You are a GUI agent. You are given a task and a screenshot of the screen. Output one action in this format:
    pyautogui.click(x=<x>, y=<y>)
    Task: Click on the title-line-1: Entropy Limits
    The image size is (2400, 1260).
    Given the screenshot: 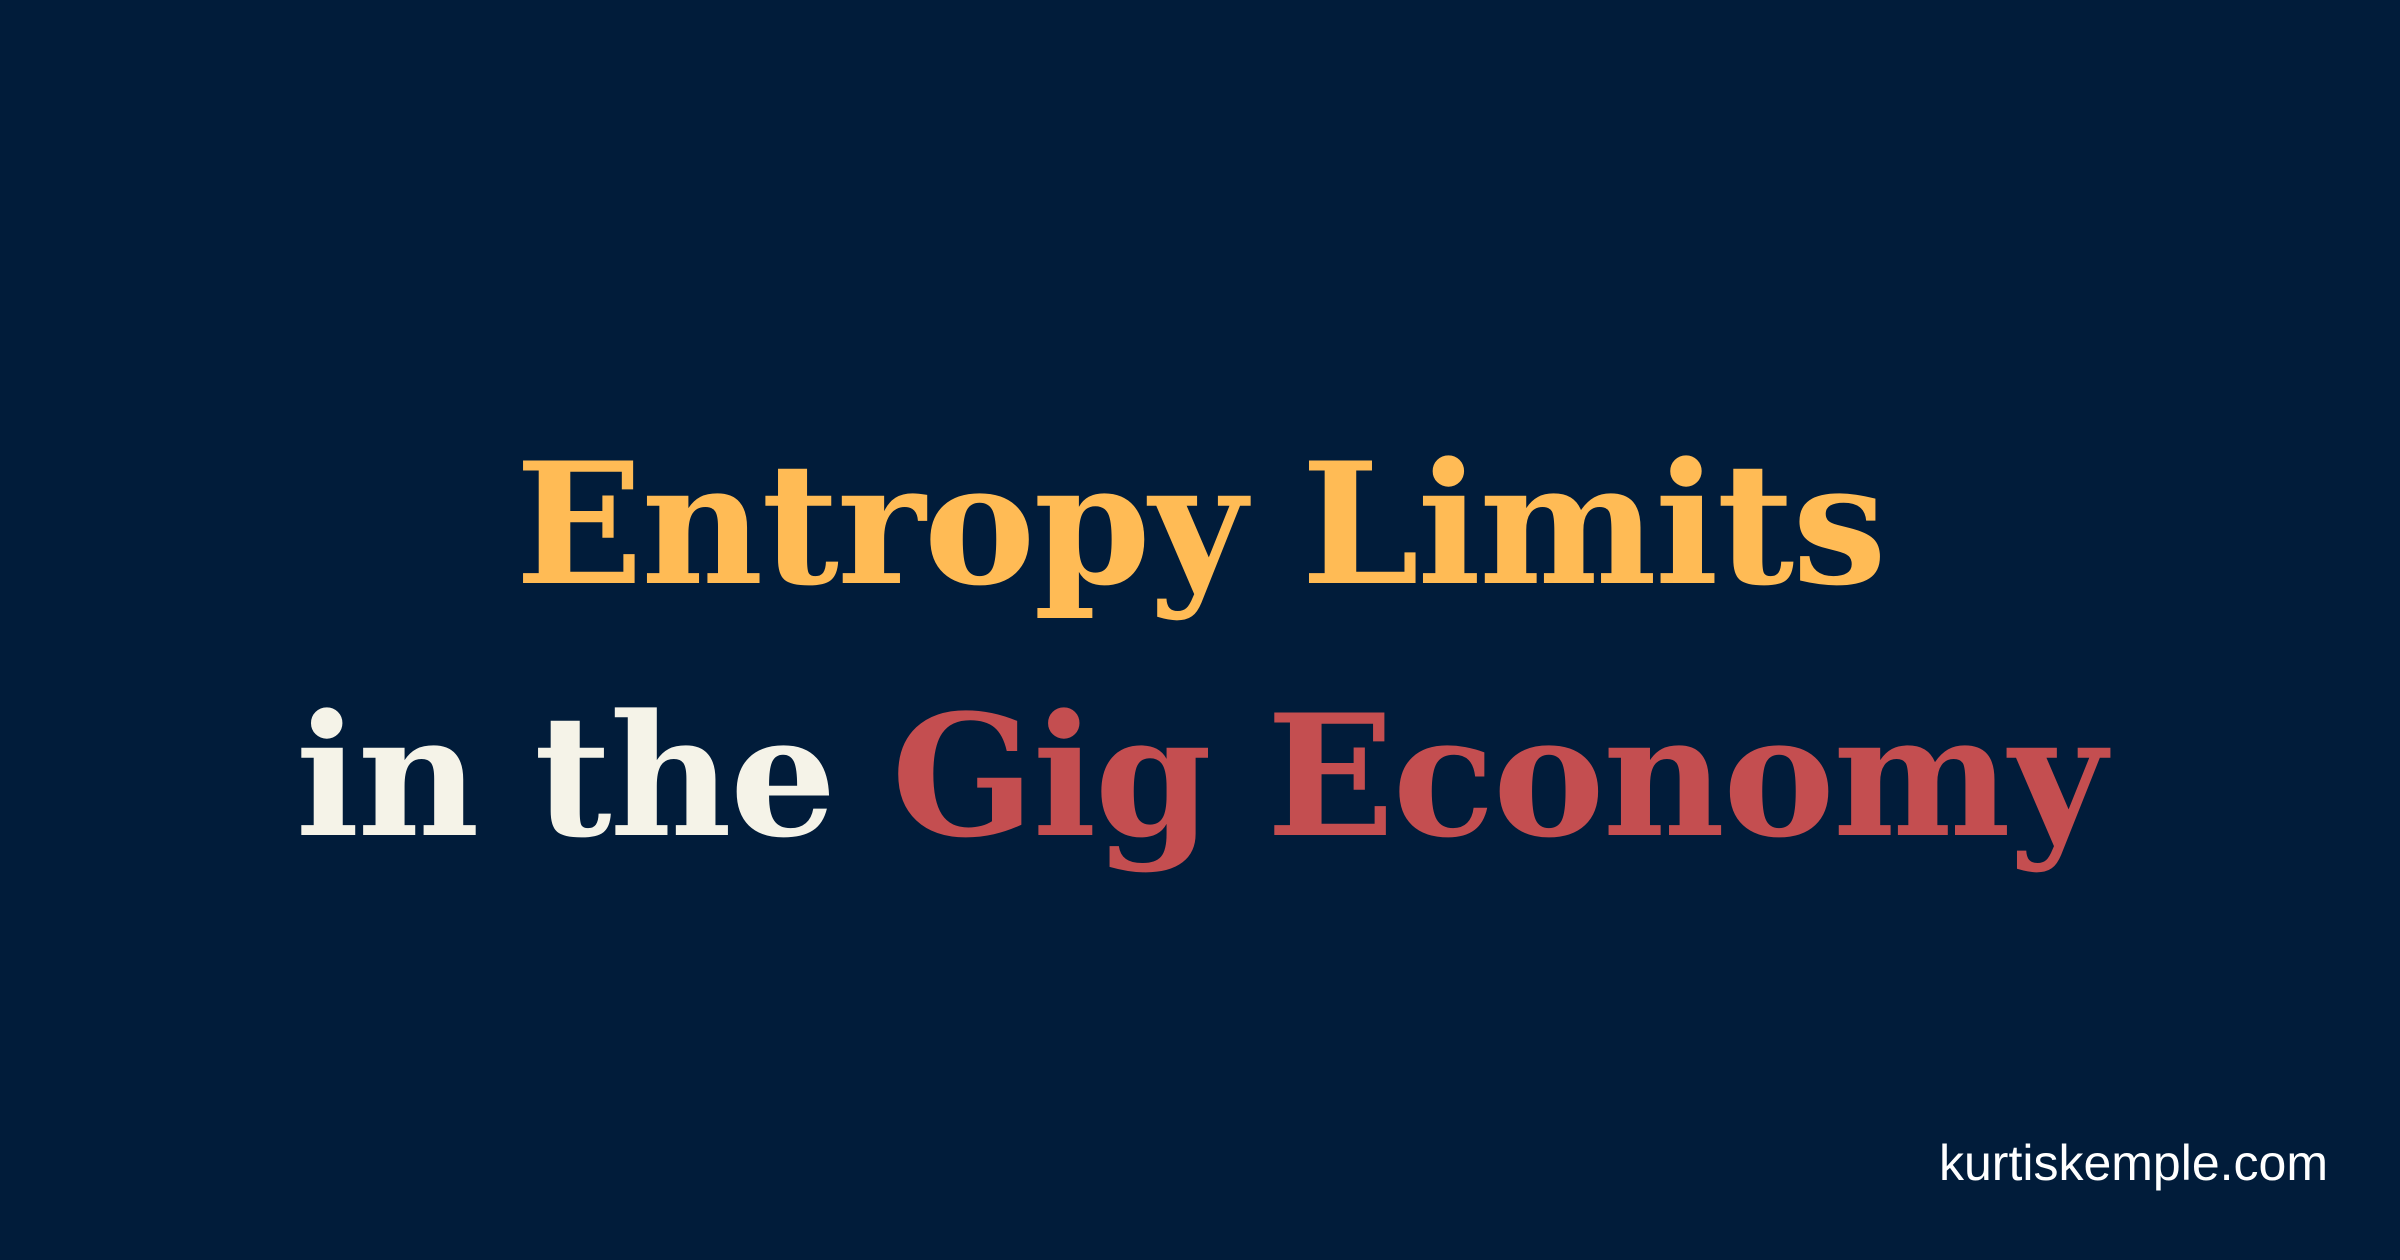 What is the action you would take?
    pyautogui.click(x=1201, y=524)
    